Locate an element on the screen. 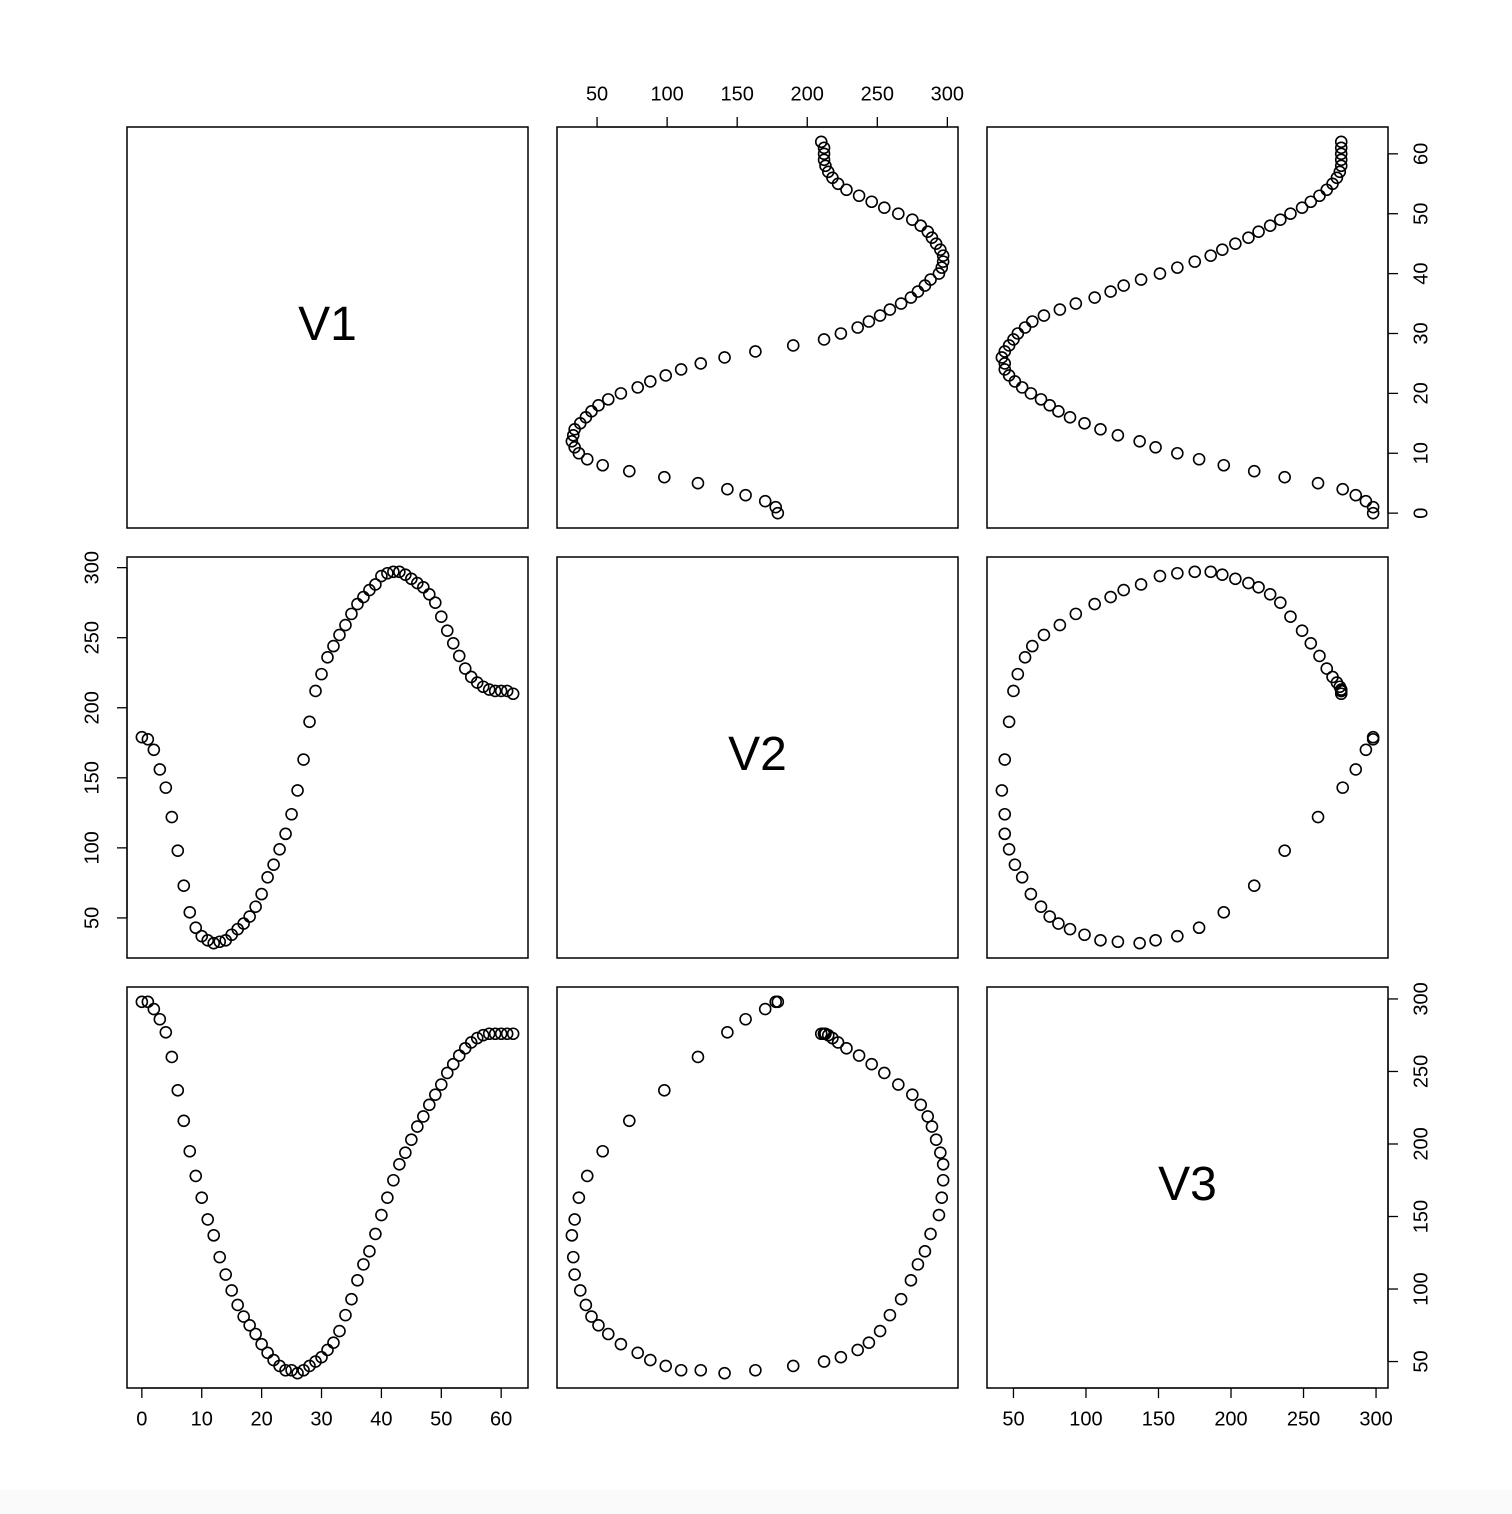  x-tick-label: 100 is located at coordinates (666, 94).